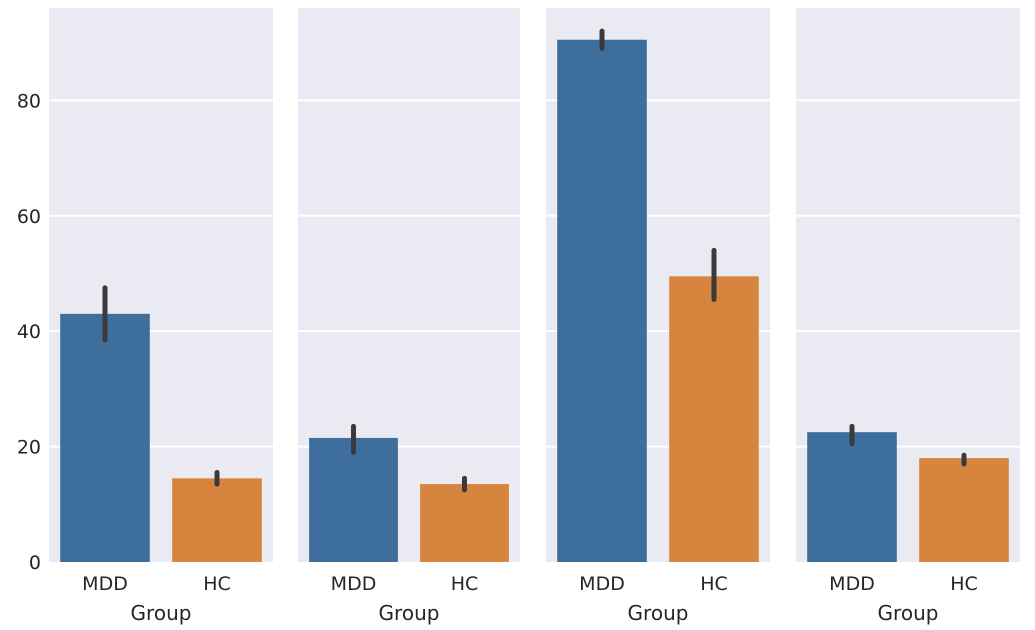 This screenshot has width=1035, height=630. Describe the element at coordinates (29, 101) in the screenshot. I see `y-tick-label: 80` at that location.